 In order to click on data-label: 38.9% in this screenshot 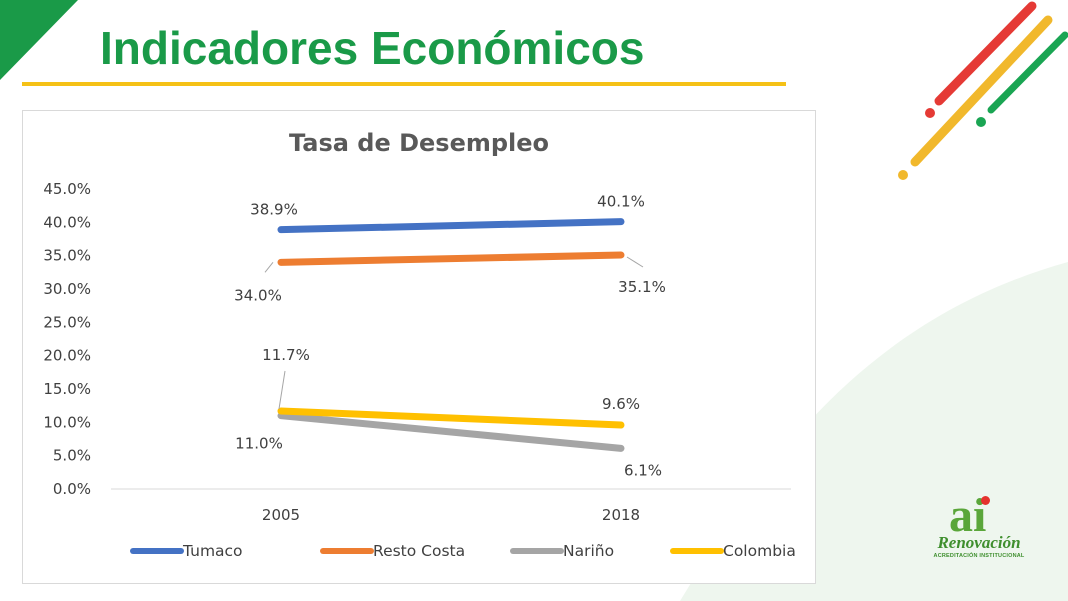, I will do `click(274, 210)`.